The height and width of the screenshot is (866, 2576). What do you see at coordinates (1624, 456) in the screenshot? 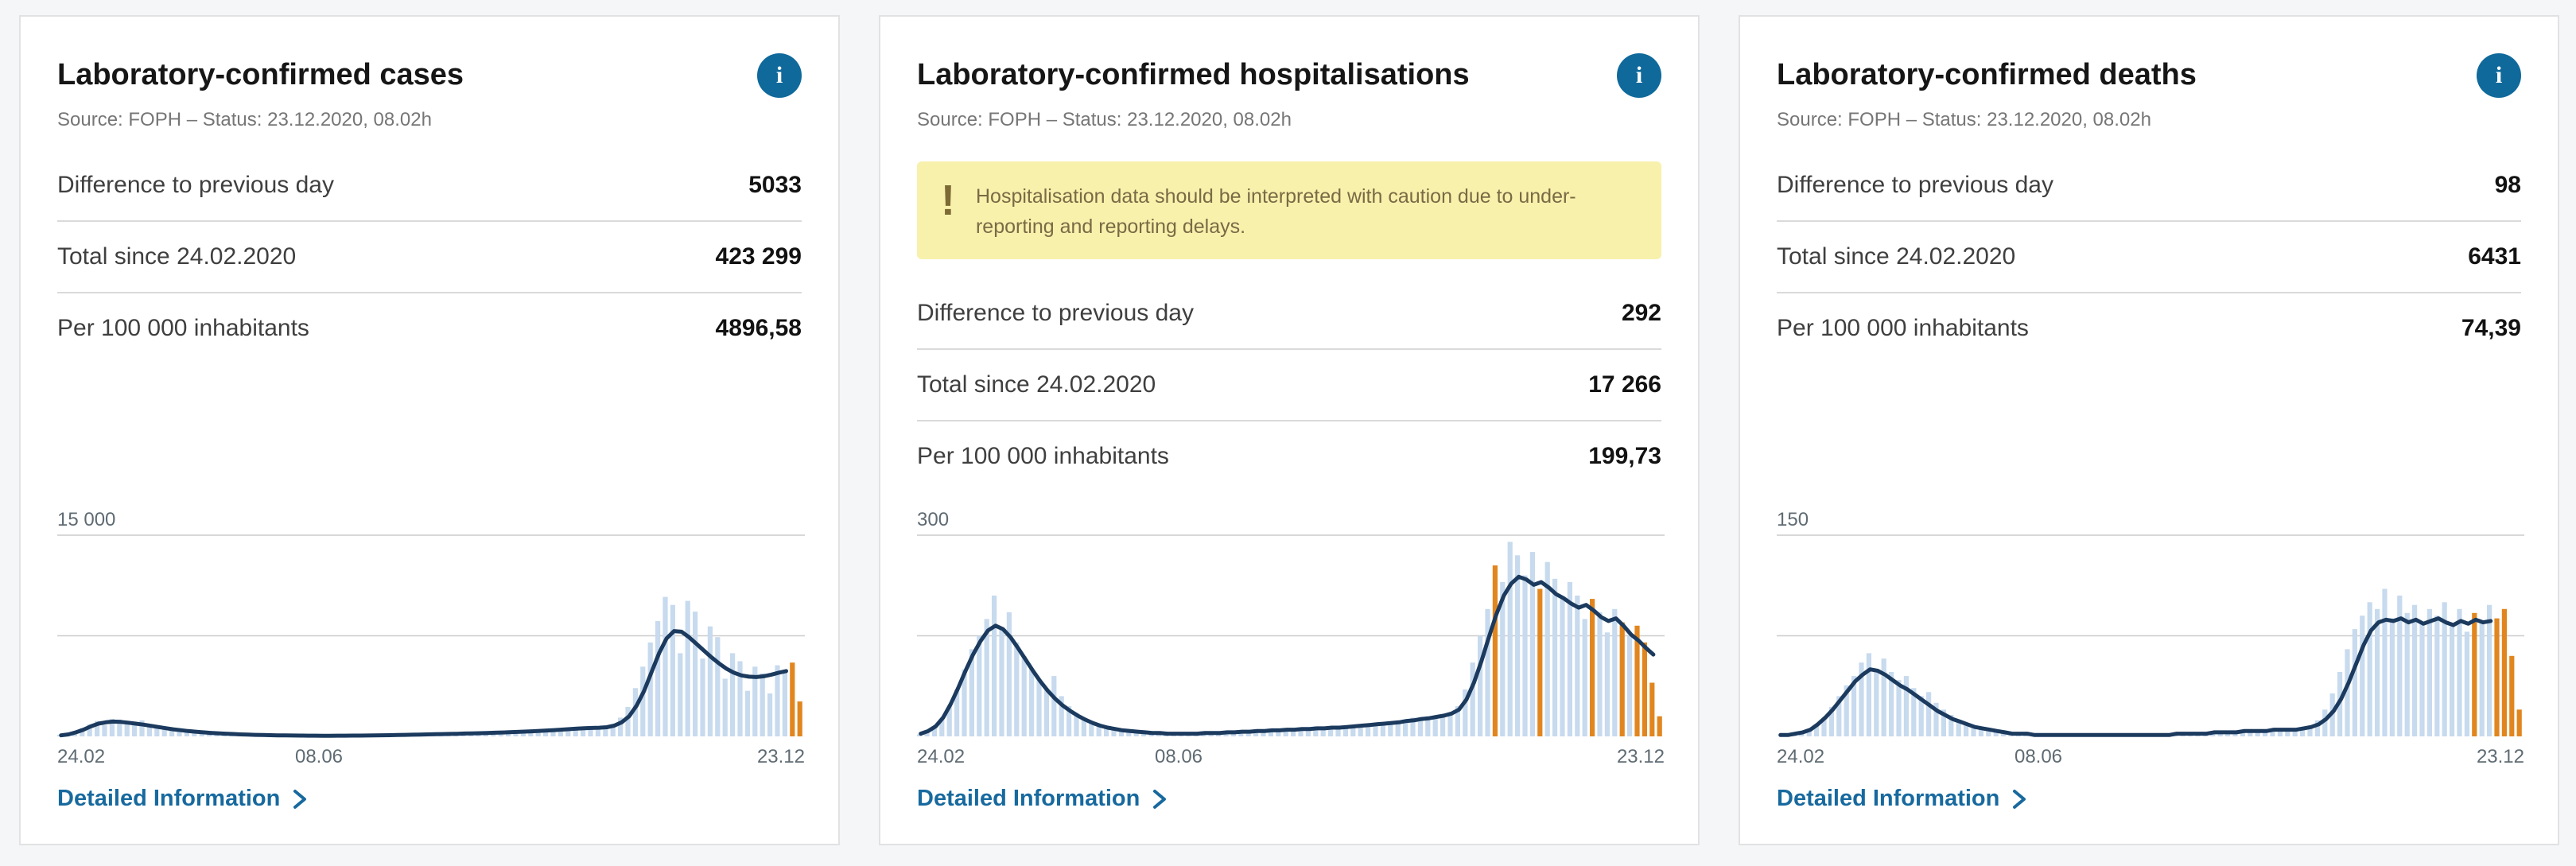
I see `stat-value: 199,73` at bounding box center [1624, 456].